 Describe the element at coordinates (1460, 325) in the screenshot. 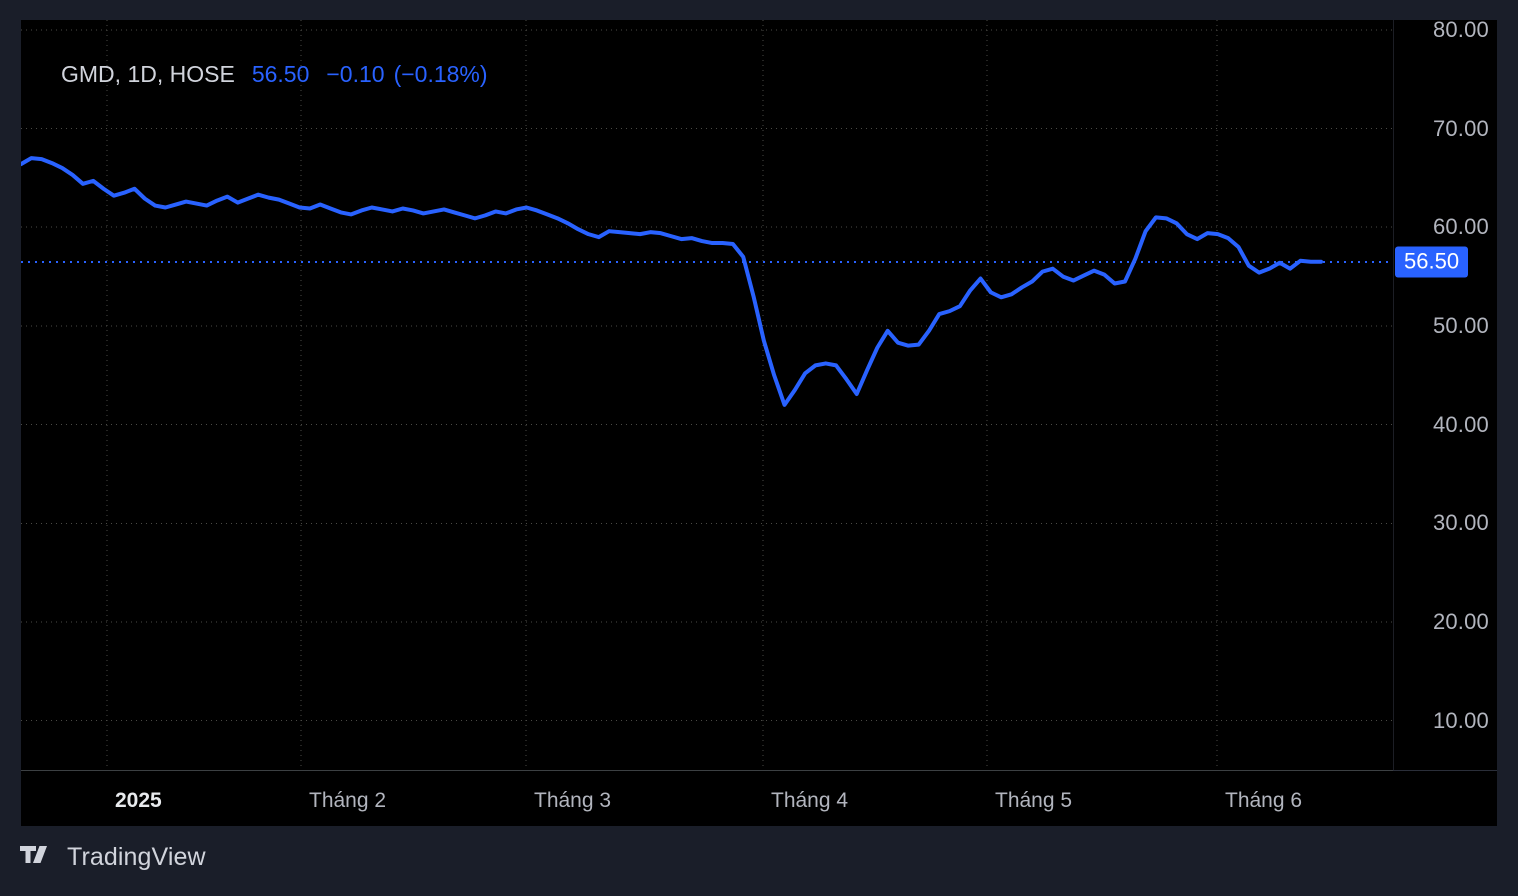

I see `price-tick-label: 50.00` at that location.